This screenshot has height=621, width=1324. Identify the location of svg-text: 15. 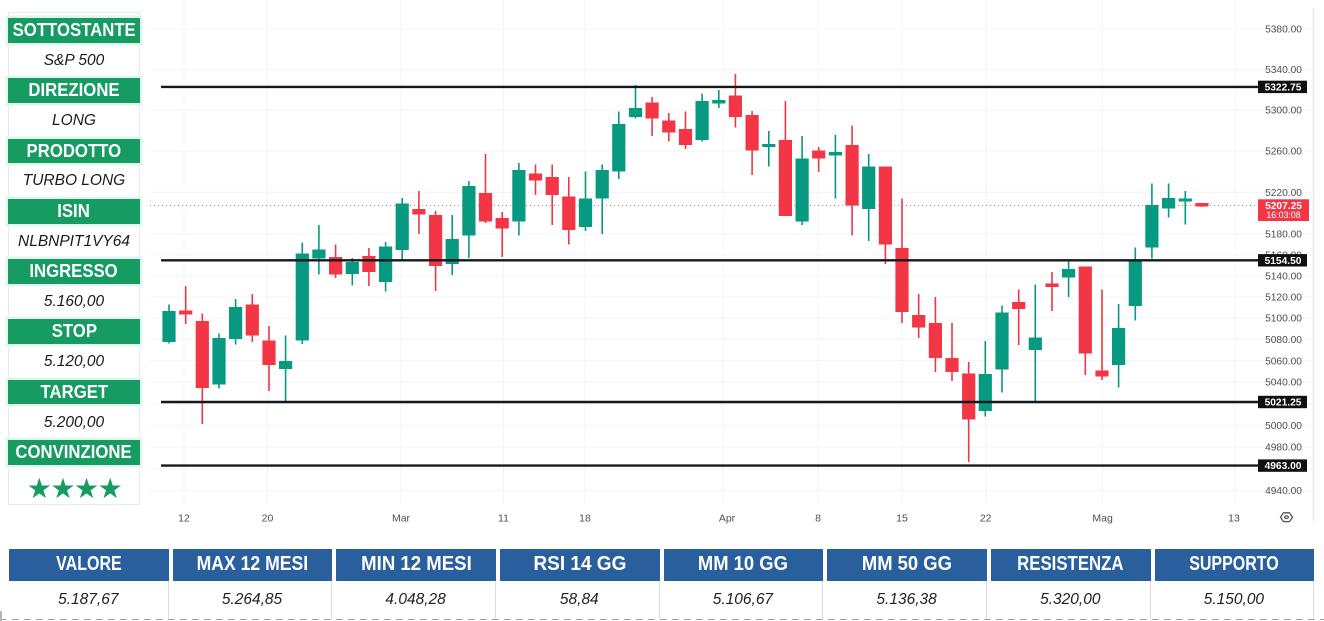
(902, 519).